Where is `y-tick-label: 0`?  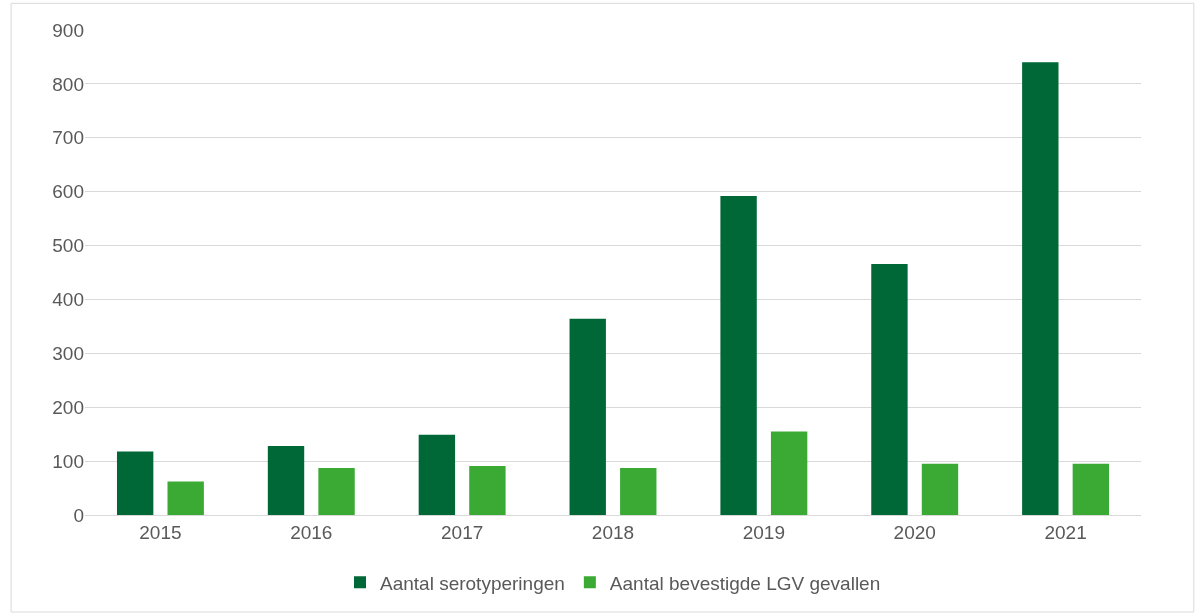
y-tick-label: 0 is located at coordinates (78, 515).